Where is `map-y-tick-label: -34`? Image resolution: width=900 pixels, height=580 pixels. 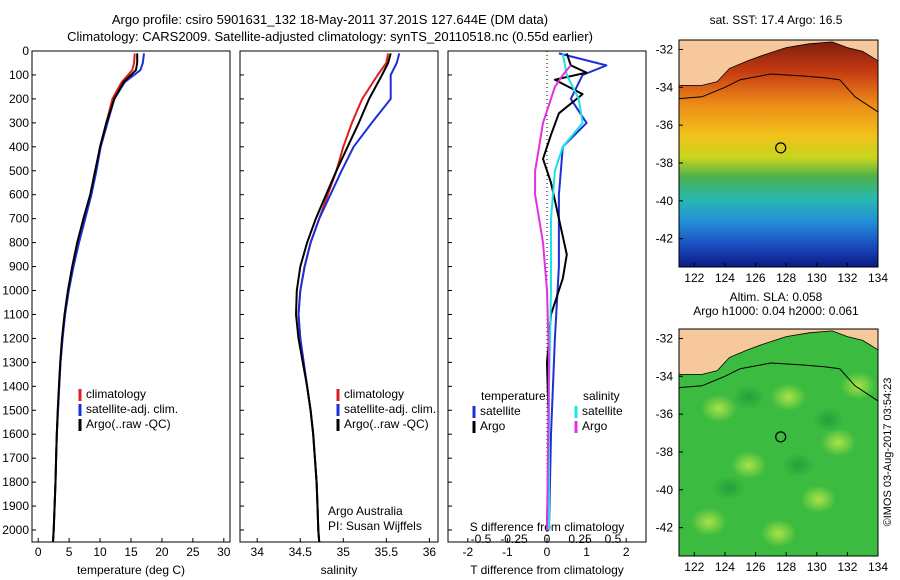
map-y-tick-label: -34 is located at coordinates (665, 87).